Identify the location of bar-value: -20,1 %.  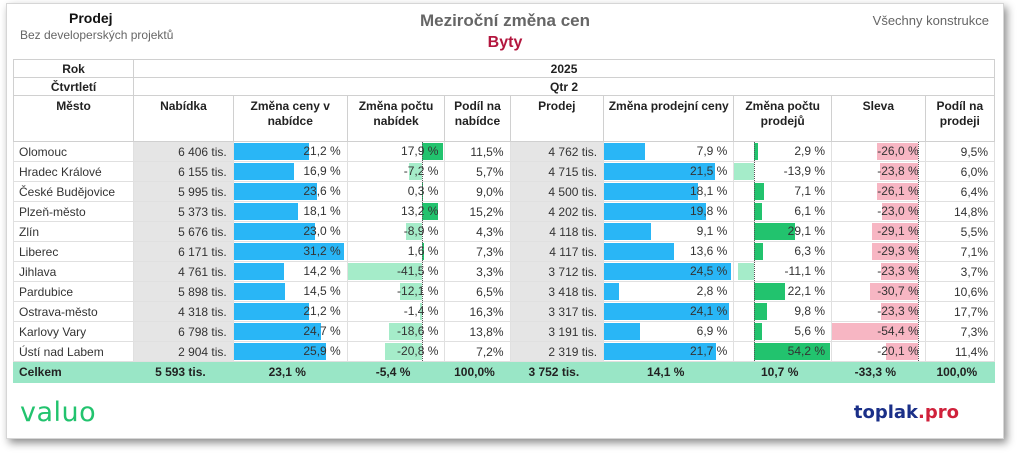
(898, 351).